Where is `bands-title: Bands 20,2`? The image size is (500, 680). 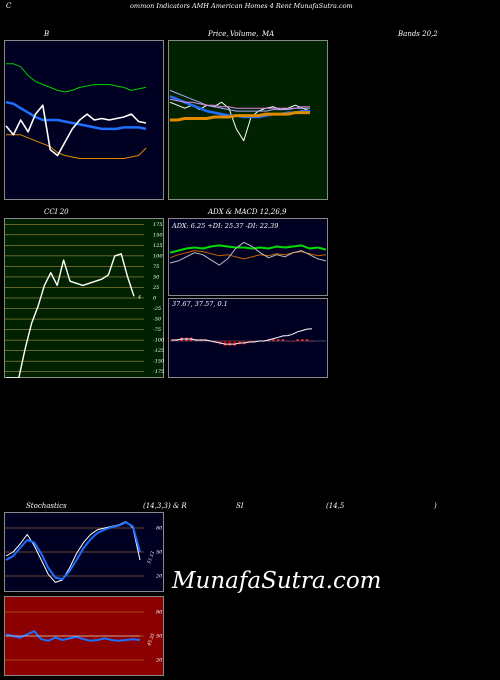 bands-title: Bands 20,2 is located at coordinates (418, 34).